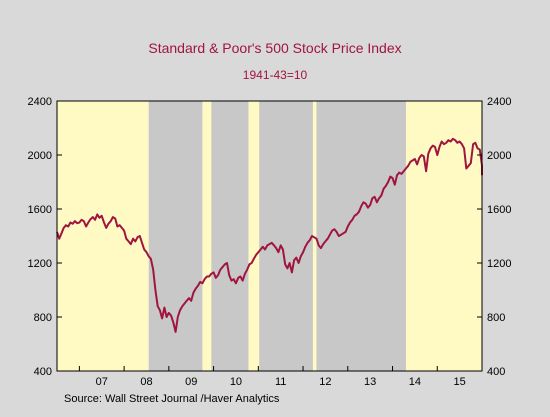 This screenshot has width=550, height=417. Describe the element at coordinates (40, 102) in the screenshot. I see `y-tick-label-left: 2400` at that location.